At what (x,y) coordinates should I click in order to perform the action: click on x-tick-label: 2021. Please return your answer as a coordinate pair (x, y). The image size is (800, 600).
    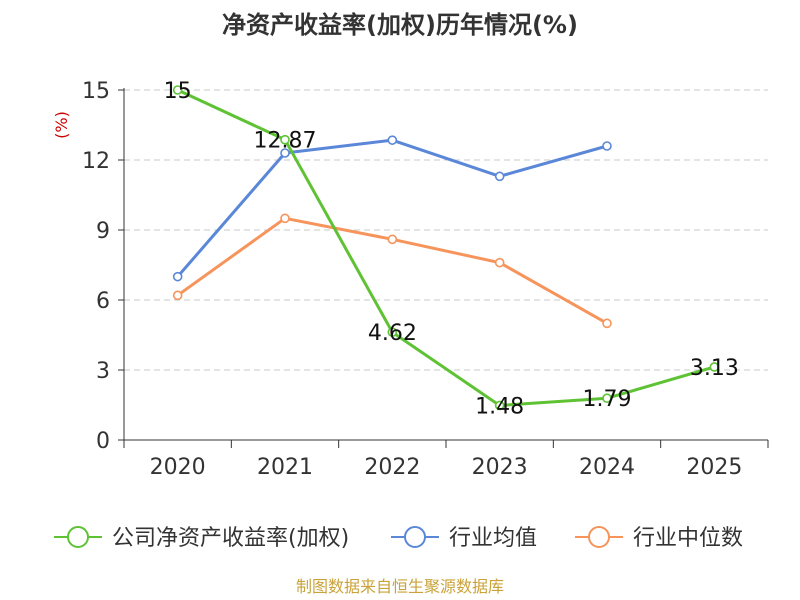
    Looking at the image, I should click on (285, 467).